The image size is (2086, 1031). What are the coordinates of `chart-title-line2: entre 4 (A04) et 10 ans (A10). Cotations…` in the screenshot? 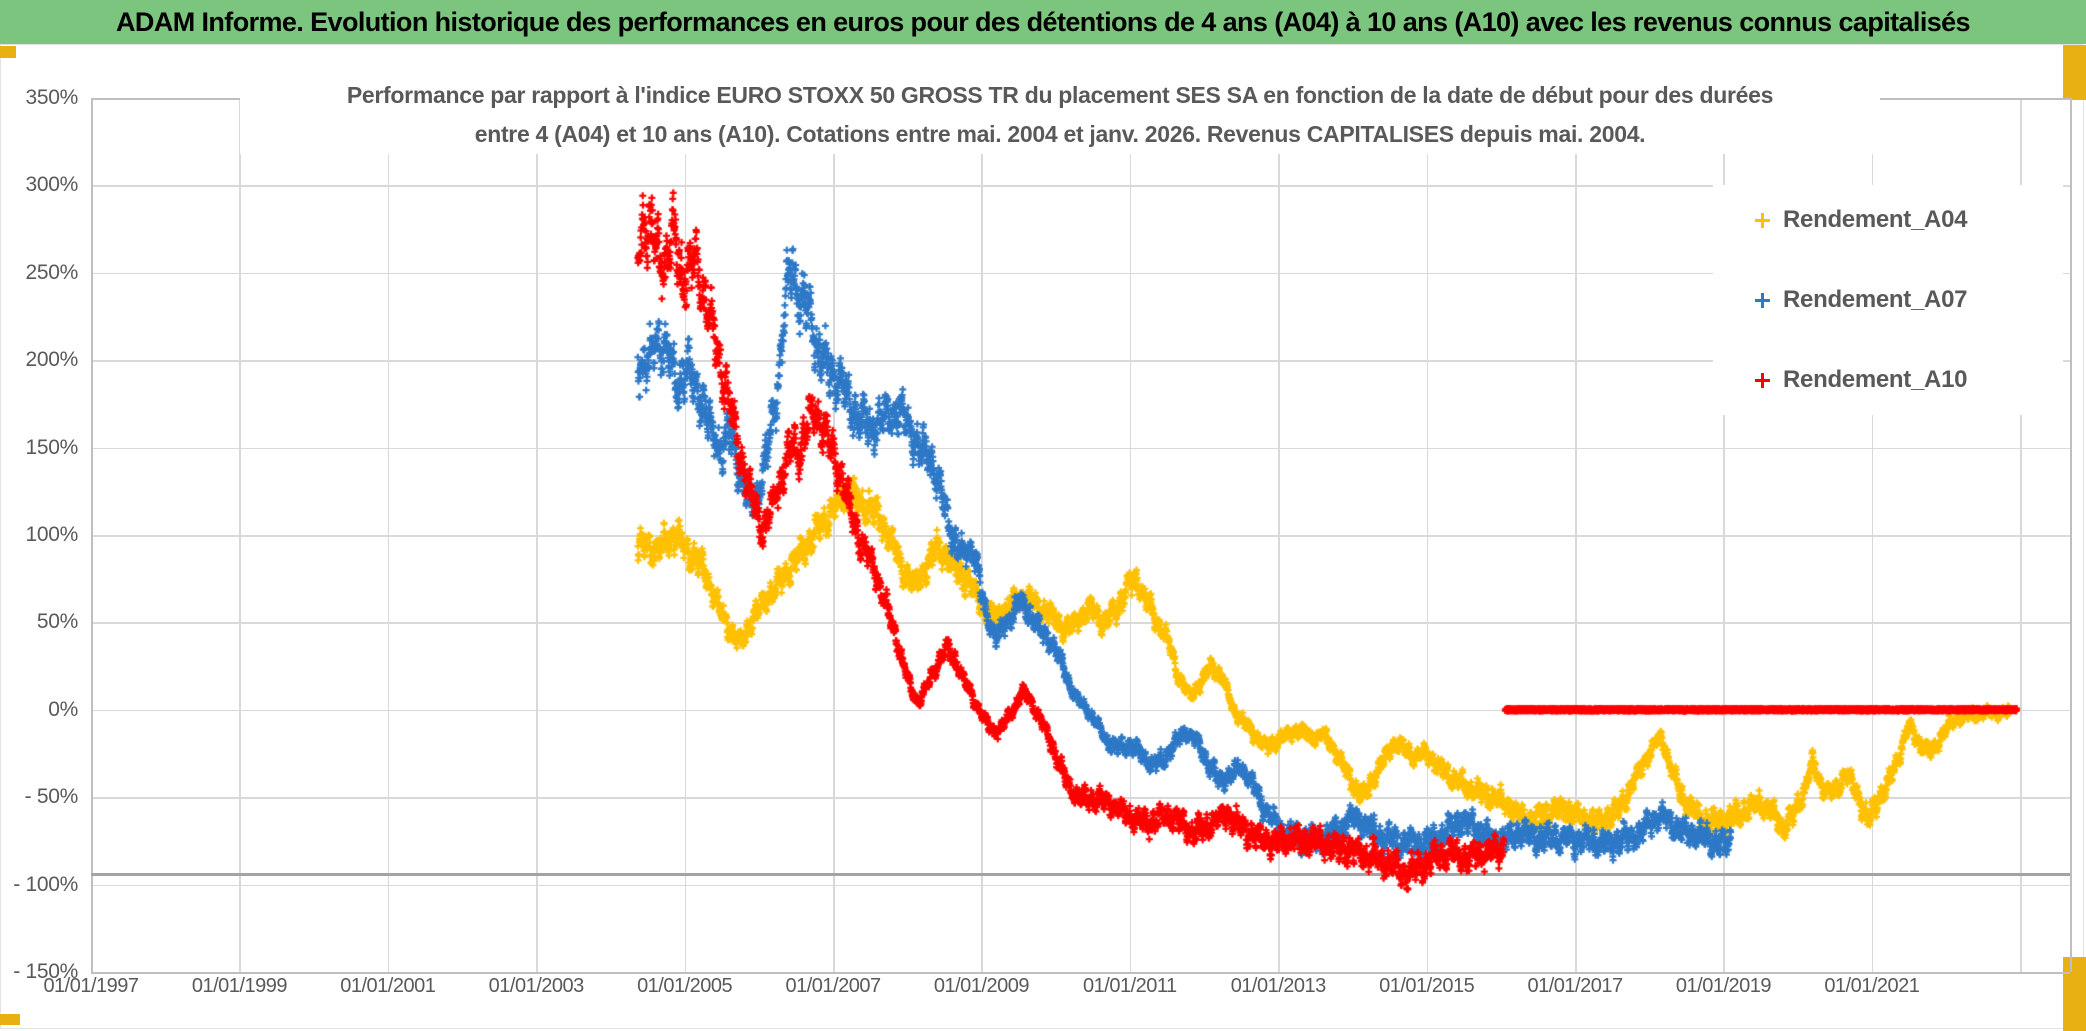 It's located at (1060, 134).